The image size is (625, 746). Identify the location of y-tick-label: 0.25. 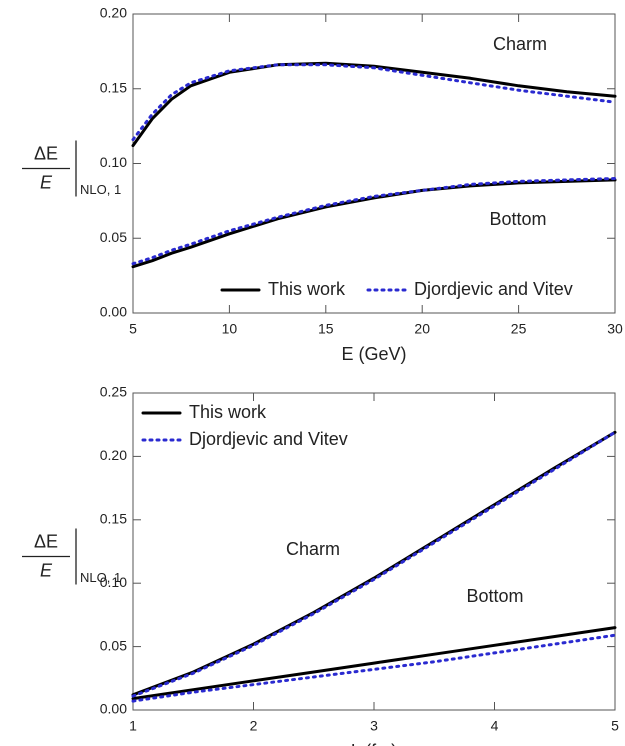
(113, 392).